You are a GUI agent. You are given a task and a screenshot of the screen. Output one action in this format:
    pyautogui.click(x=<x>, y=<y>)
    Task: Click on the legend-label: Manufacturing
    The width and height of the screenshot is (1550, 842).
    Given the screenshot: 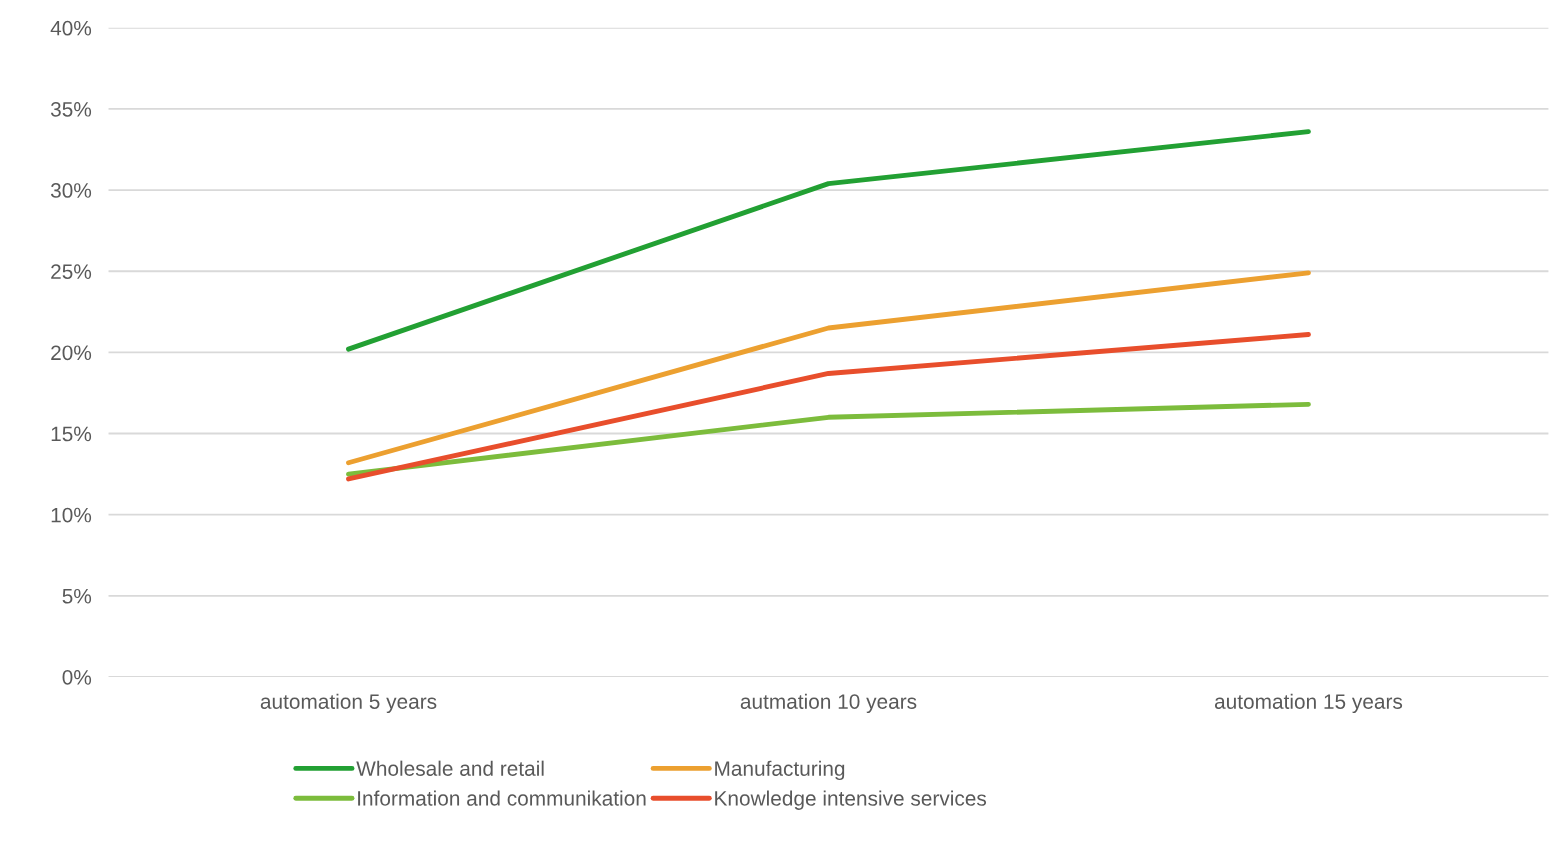 What is the action you would take?
    pyautogui.click(x=780, y=770)
    